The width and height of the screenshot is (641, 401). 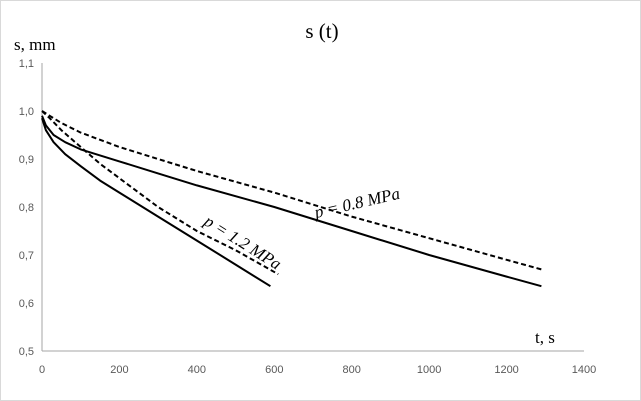 What do you see at coordinates (321, 31) in the screenshot?
I see `chart-title: s (t)` at bounding box center [321, 31].